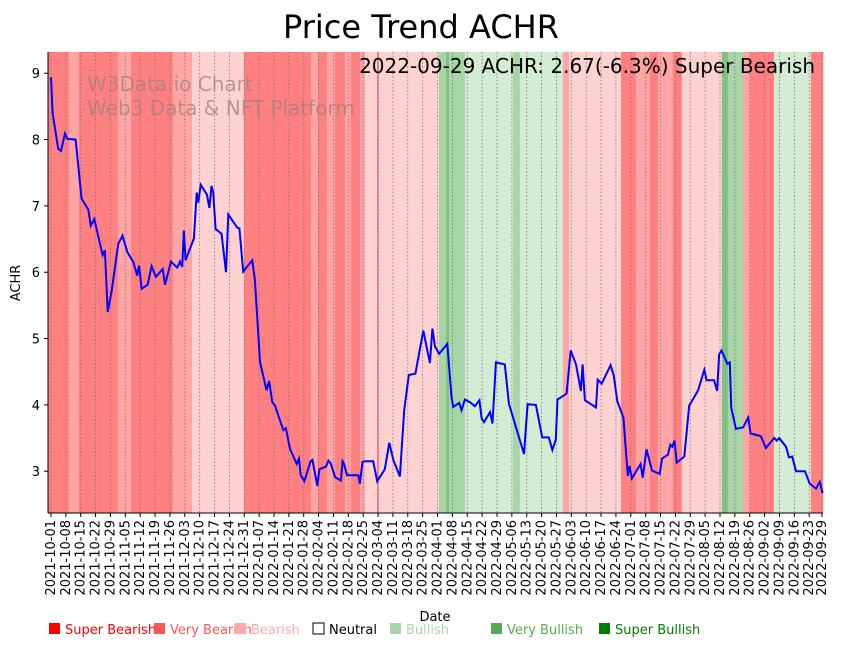 Image resolution: width=842 pixels, height=646 pixels. I want to click on x-tick-label: 2022-02-04, so click(319, 558).